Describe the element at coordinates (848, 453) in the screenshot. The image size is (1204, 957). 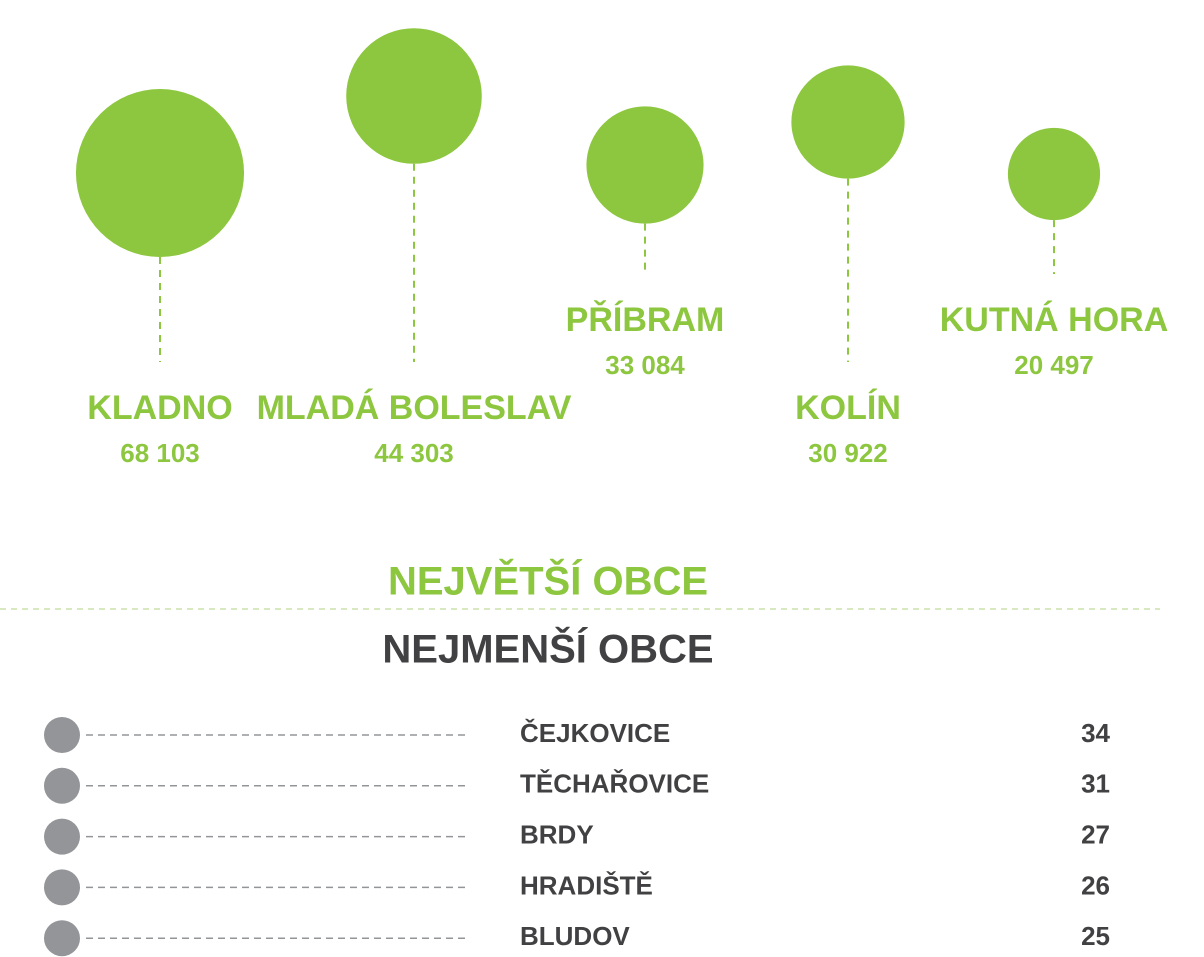
I see `town-population: 30 922` at that location.